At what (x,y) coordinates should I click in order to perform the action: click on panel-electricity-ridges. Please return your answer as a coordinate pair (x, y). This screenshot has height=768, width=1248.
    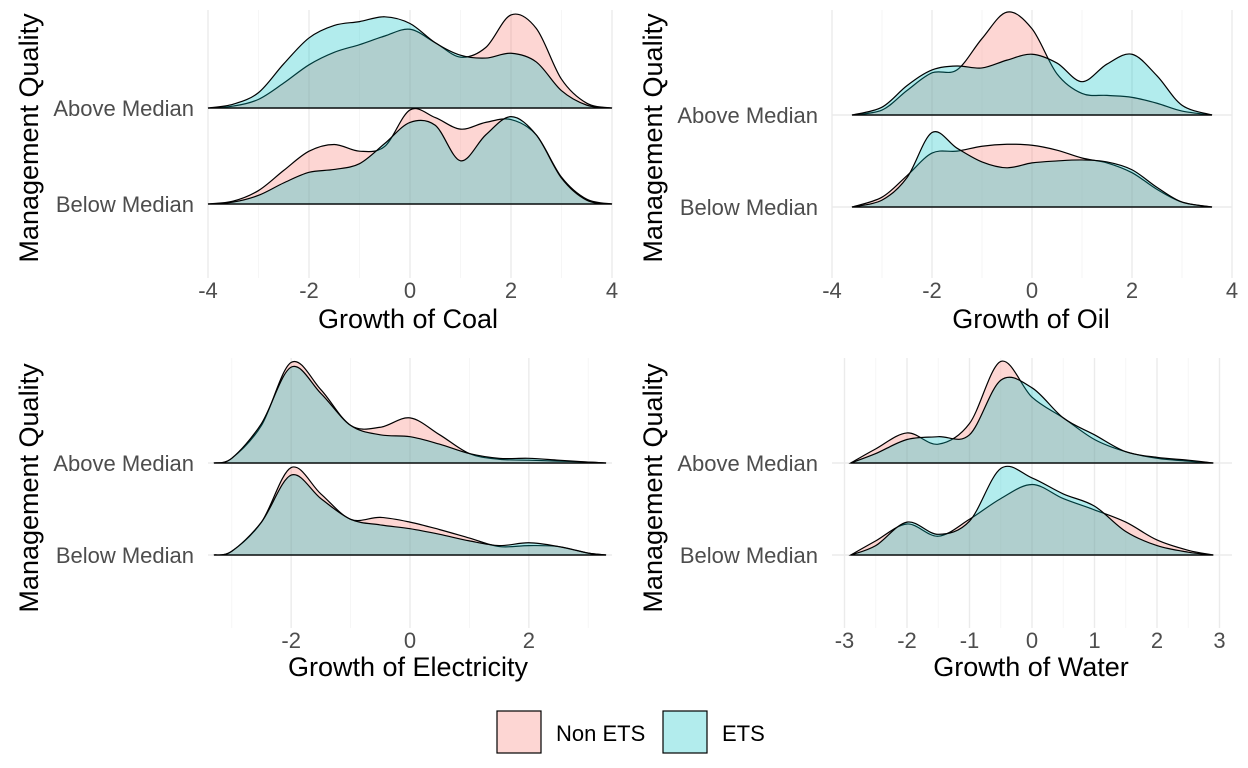
    Looking at the image, I should click on (410, 458).